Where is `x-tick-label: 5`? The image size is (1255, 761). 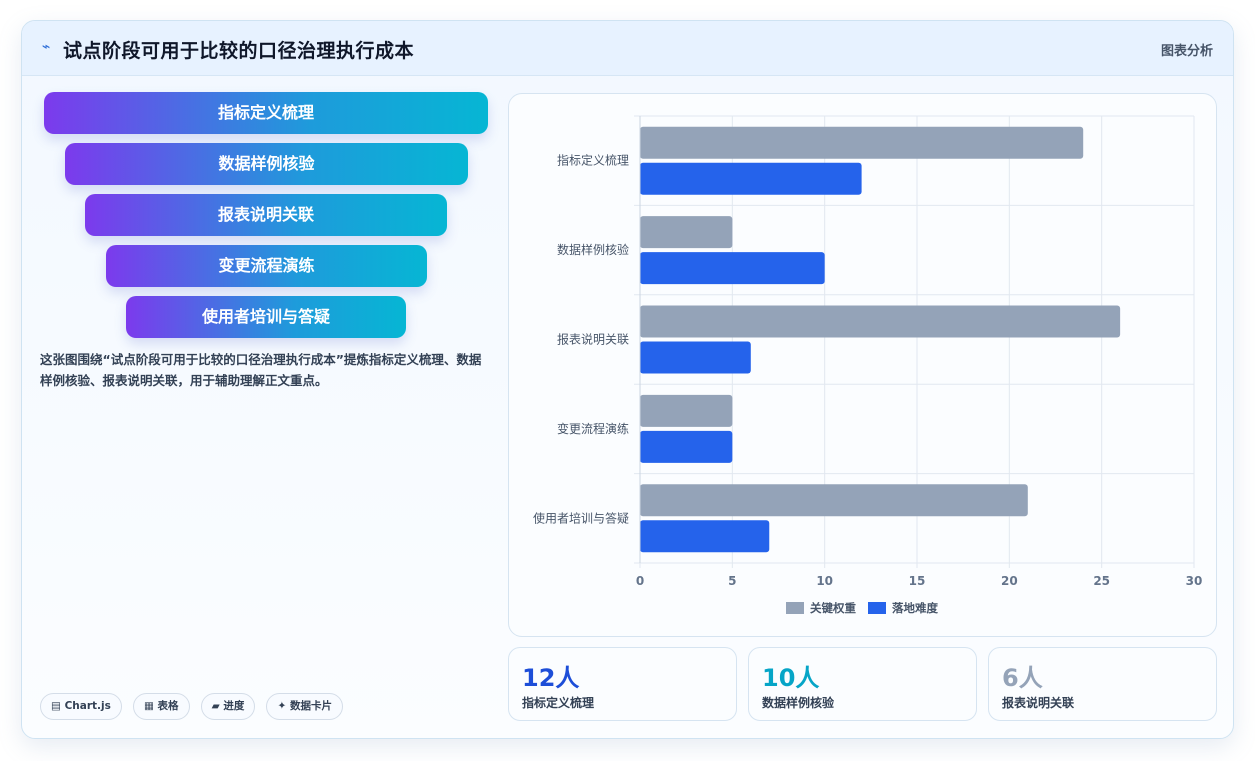 x-tick-label: 5 is located at coordinates (732, 581).